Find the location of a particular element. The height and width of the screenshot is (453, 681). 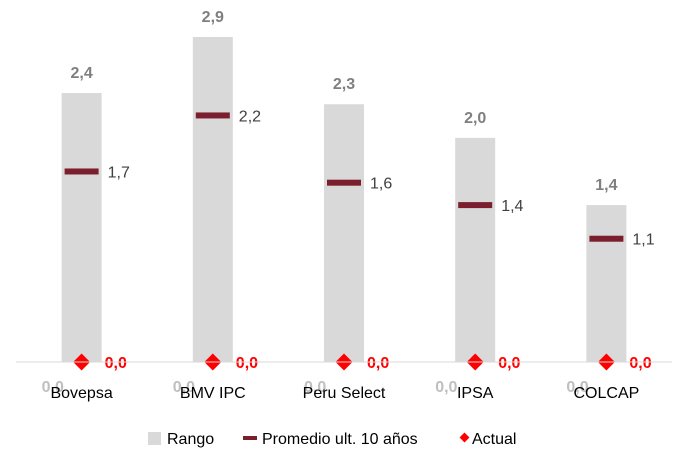

category-label: IPSA is located at coordinates (475, 393).